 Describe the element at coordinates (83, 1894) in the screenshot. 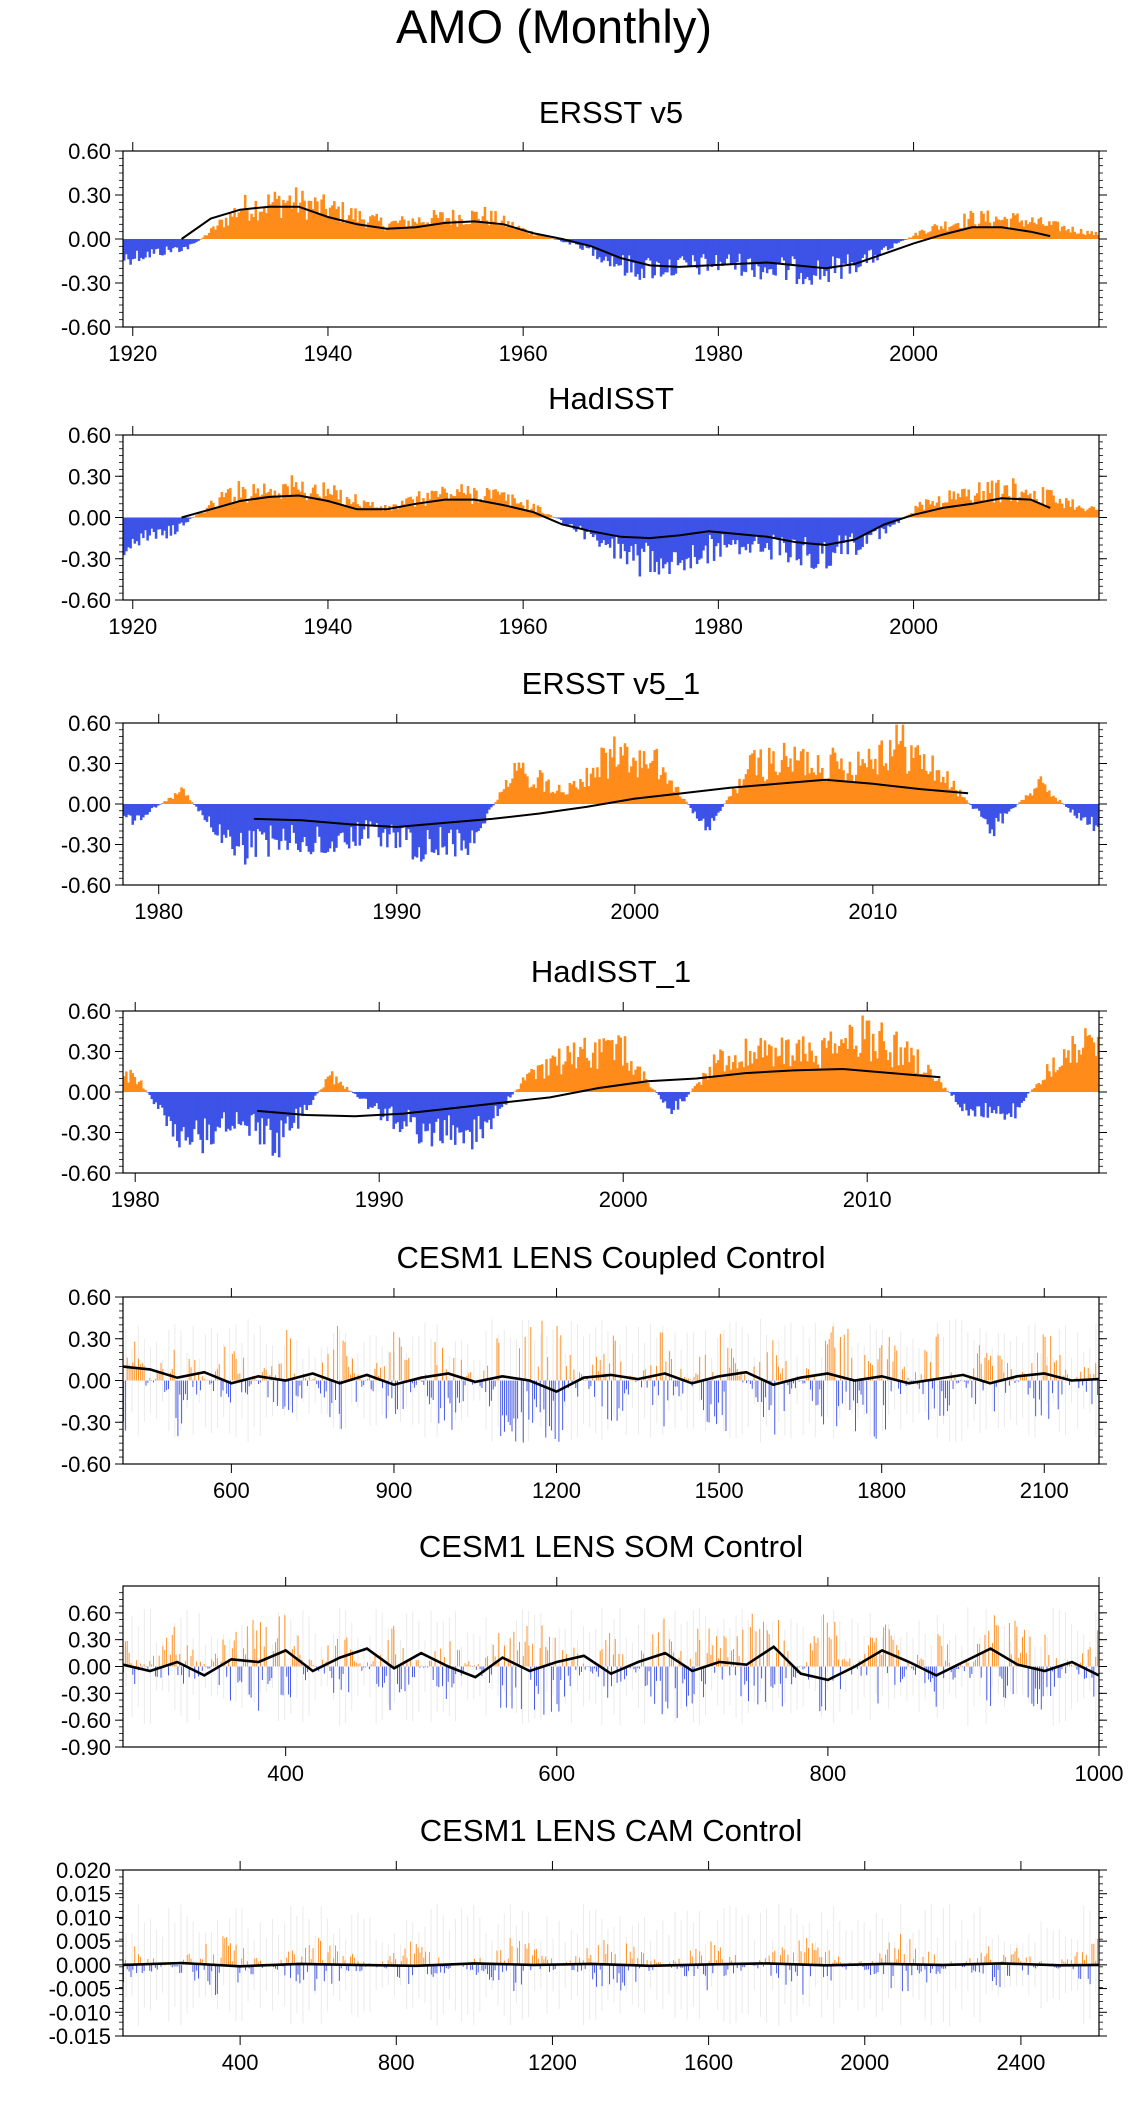

I see `panel-7-ytick-label: 0.015` at that location.